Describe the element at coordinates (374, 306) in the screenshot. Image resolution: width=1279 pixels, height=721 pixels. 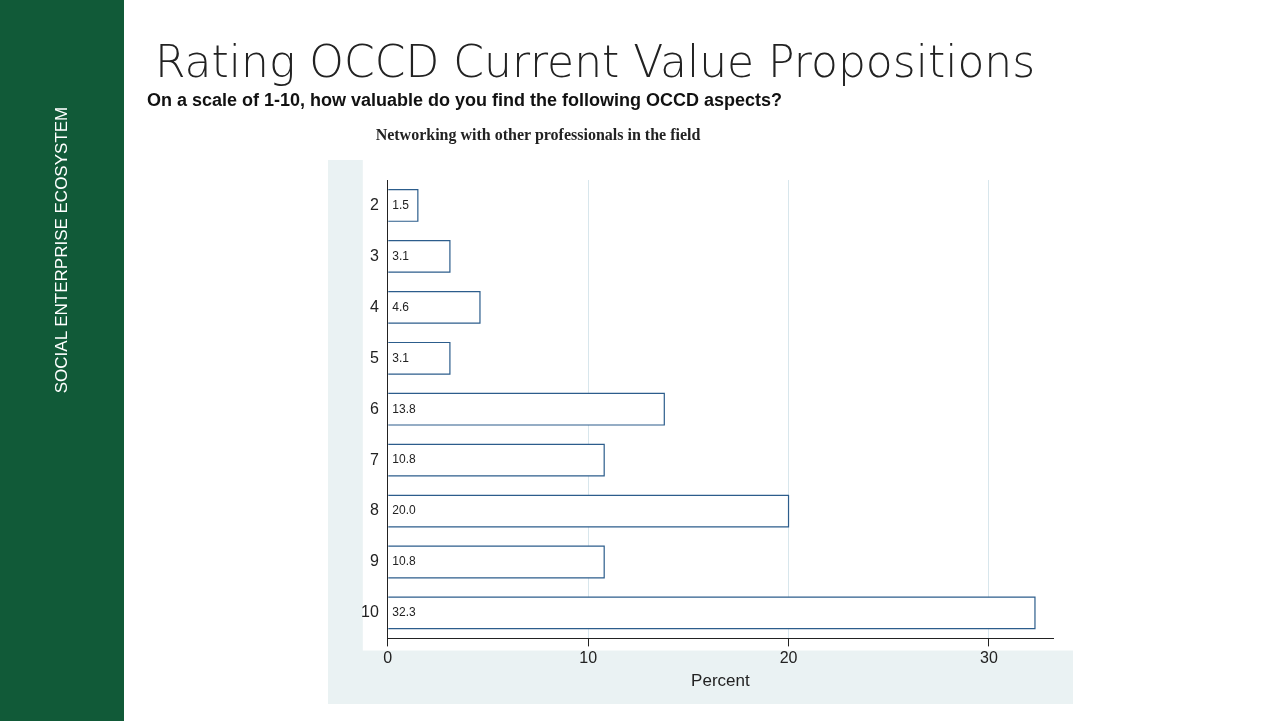
I see `y-tick-label: 4` at that location.